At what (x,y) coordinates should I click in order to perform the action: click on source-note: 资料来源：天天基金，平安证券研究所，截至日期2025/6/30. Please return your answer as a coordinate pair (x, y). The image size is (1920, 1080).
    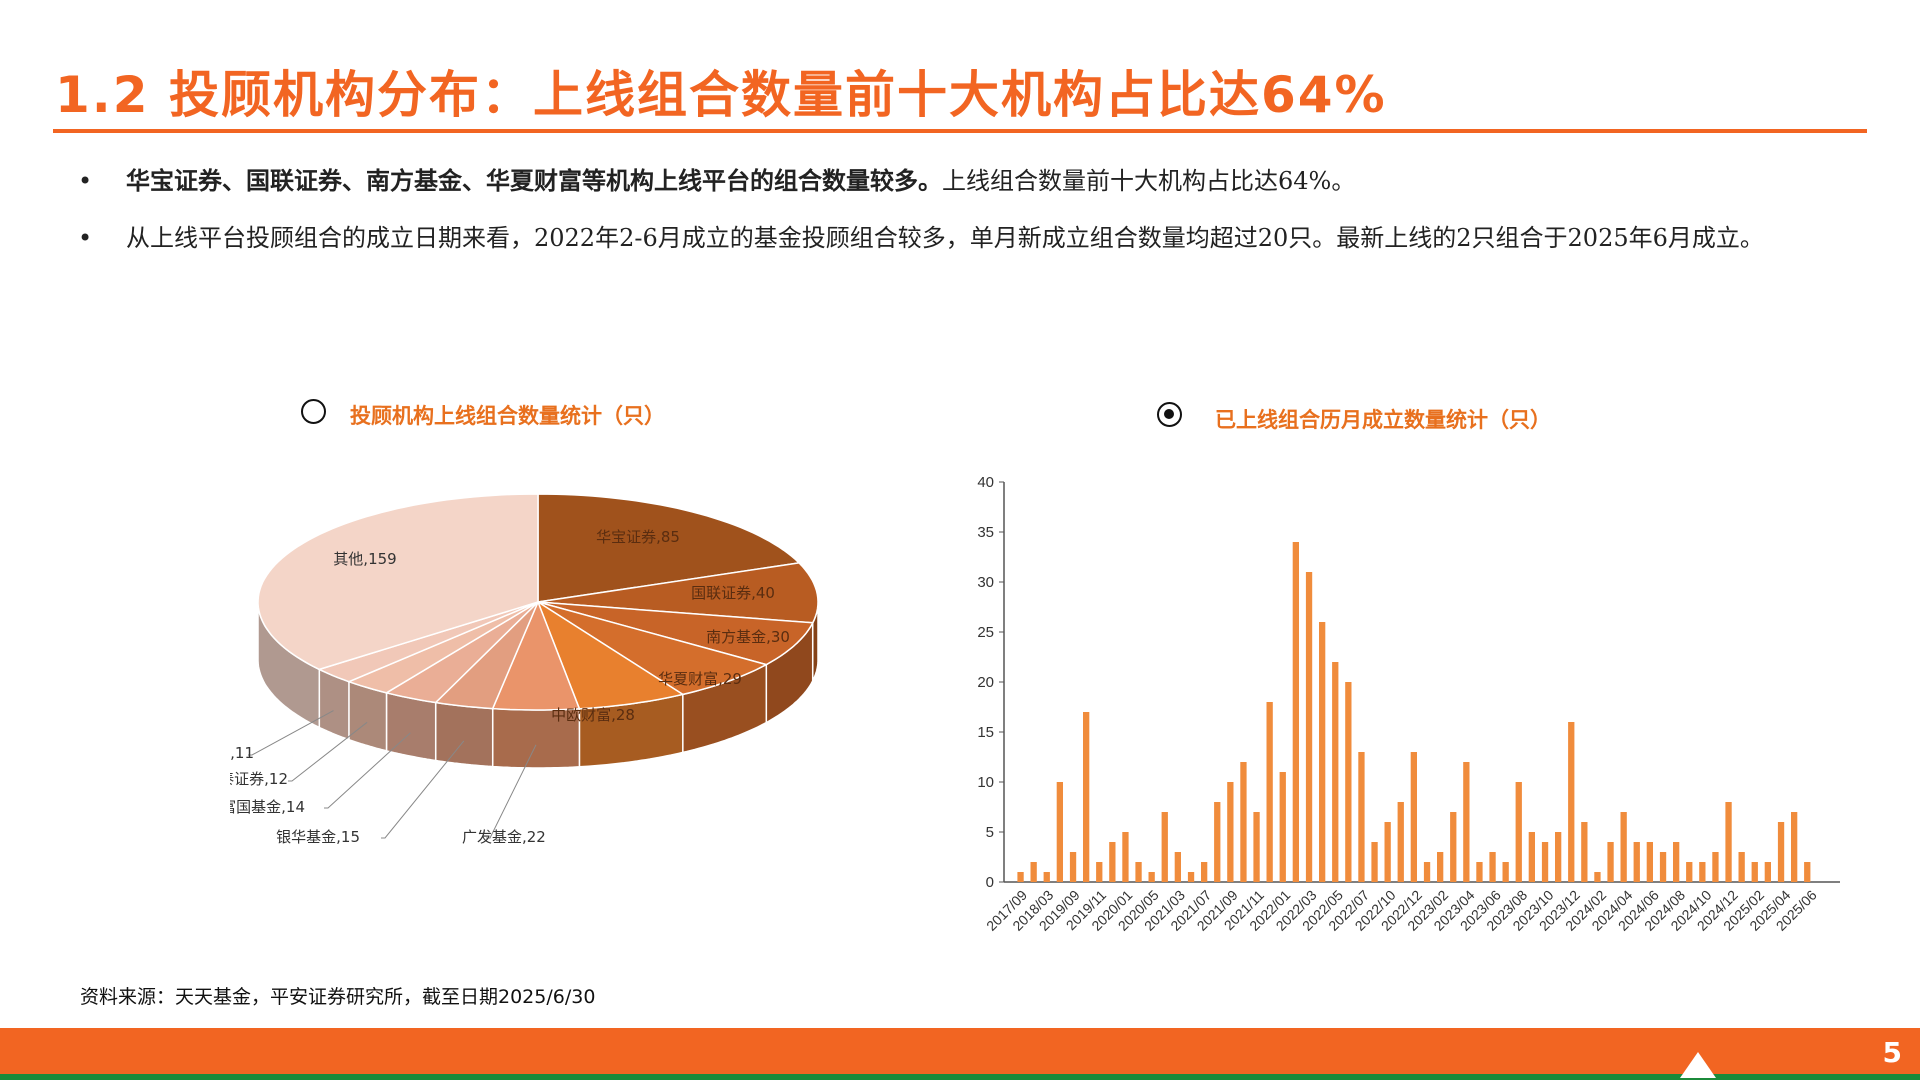
    Looking at the image, I should click on (338, 997).